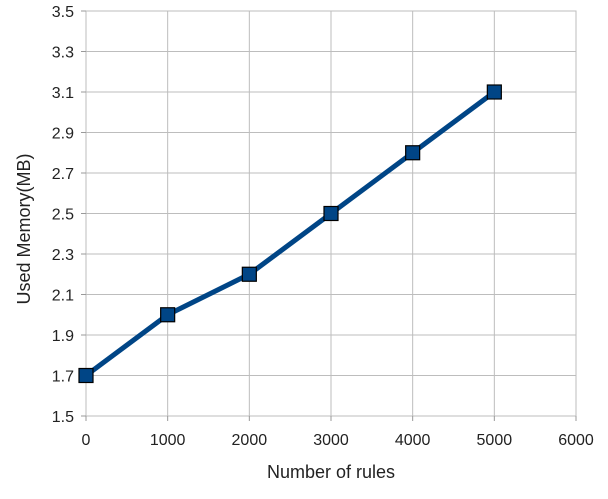 The height and width of the screenshot is (499, 608). Describe the element at coordinates (63, 53) in the screenshot. I see `y-tick-label: 3.3` at that location.